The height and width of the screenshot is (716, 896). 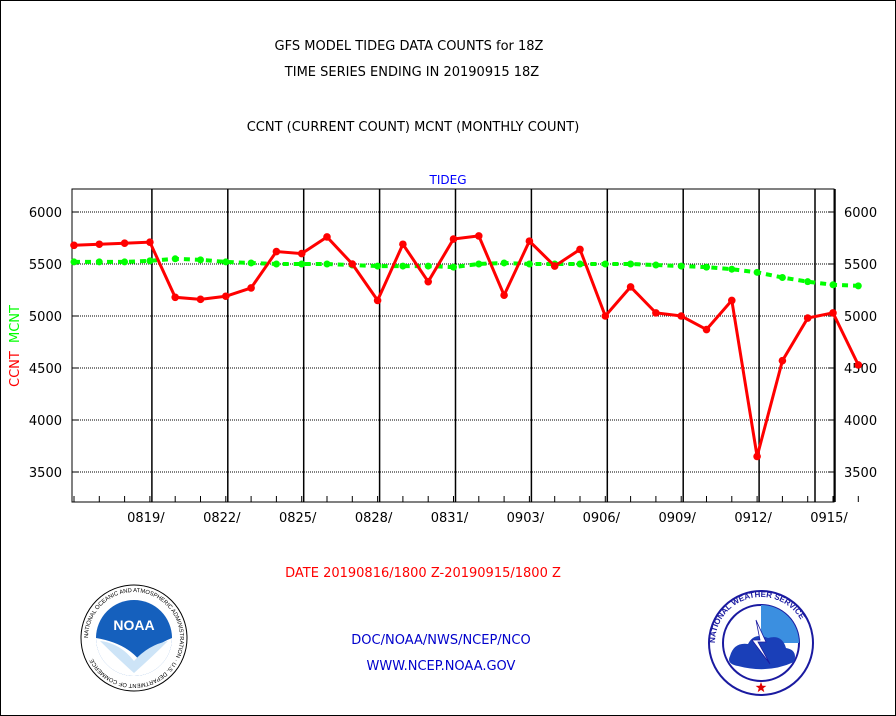 I want to click on lightning-icon, so click(x=761, y=642).